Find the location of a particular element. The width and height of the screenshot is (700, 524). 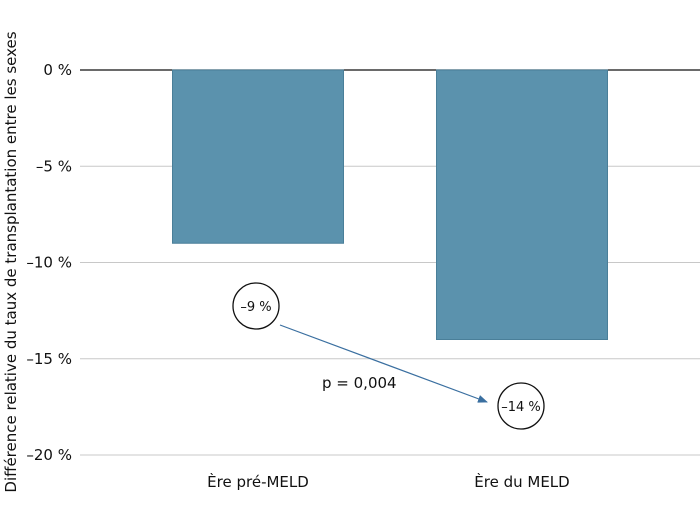

y-tick-label: –15 % is located at coordinates (49, 359).